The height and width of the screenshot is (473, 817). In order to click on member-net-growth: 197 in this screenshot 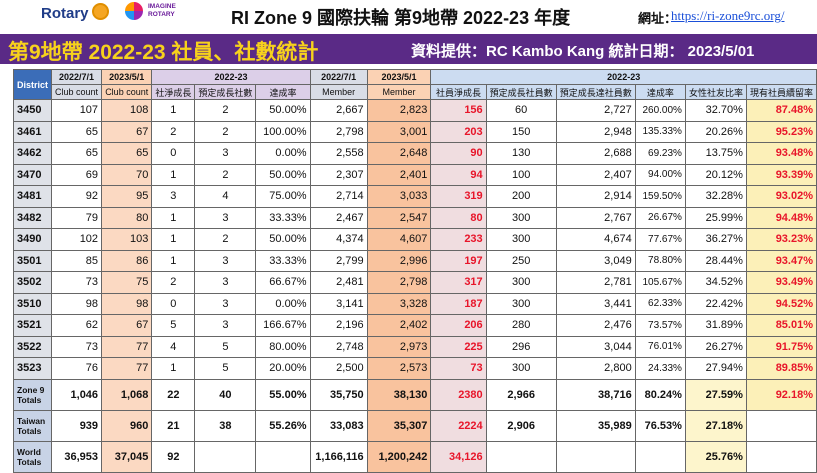, I will do `click(458, 260)`.